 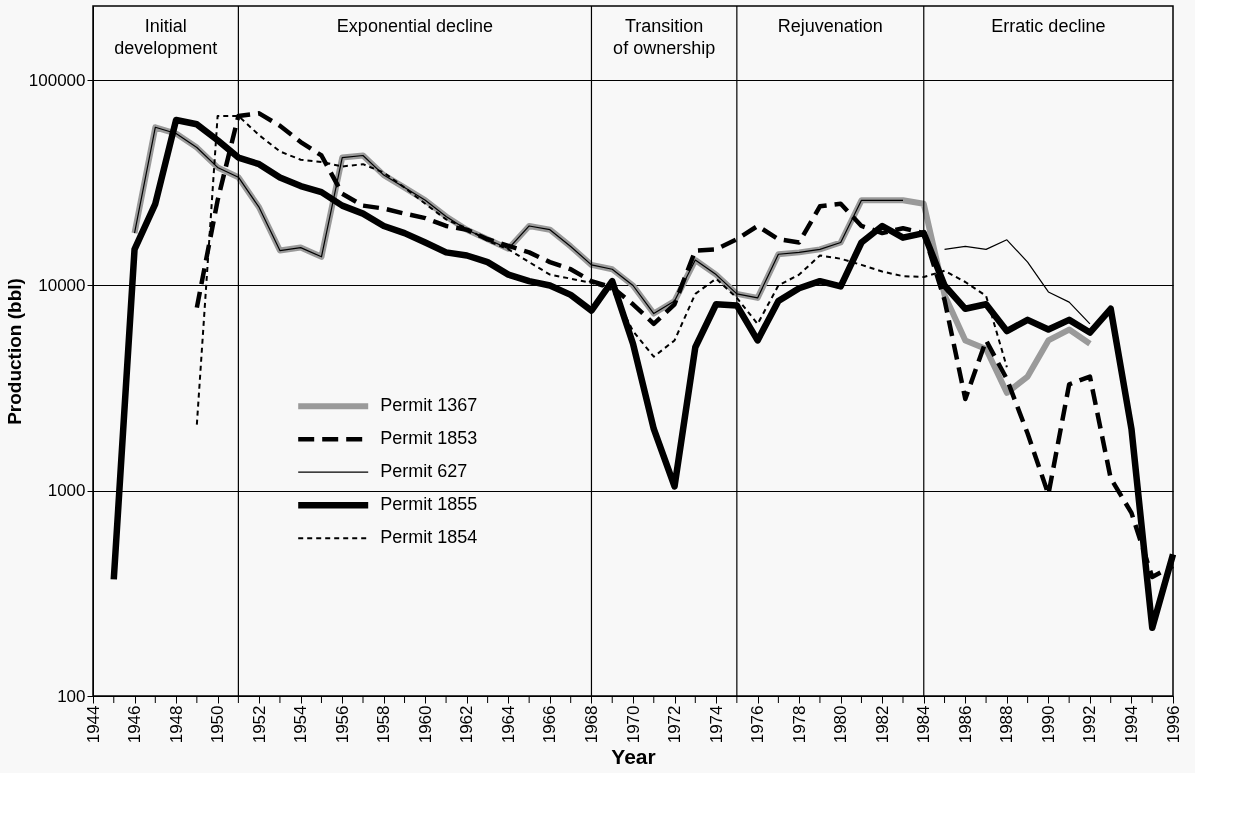 I want to click on y-tick-label: 100, so click(x=71, y=696).